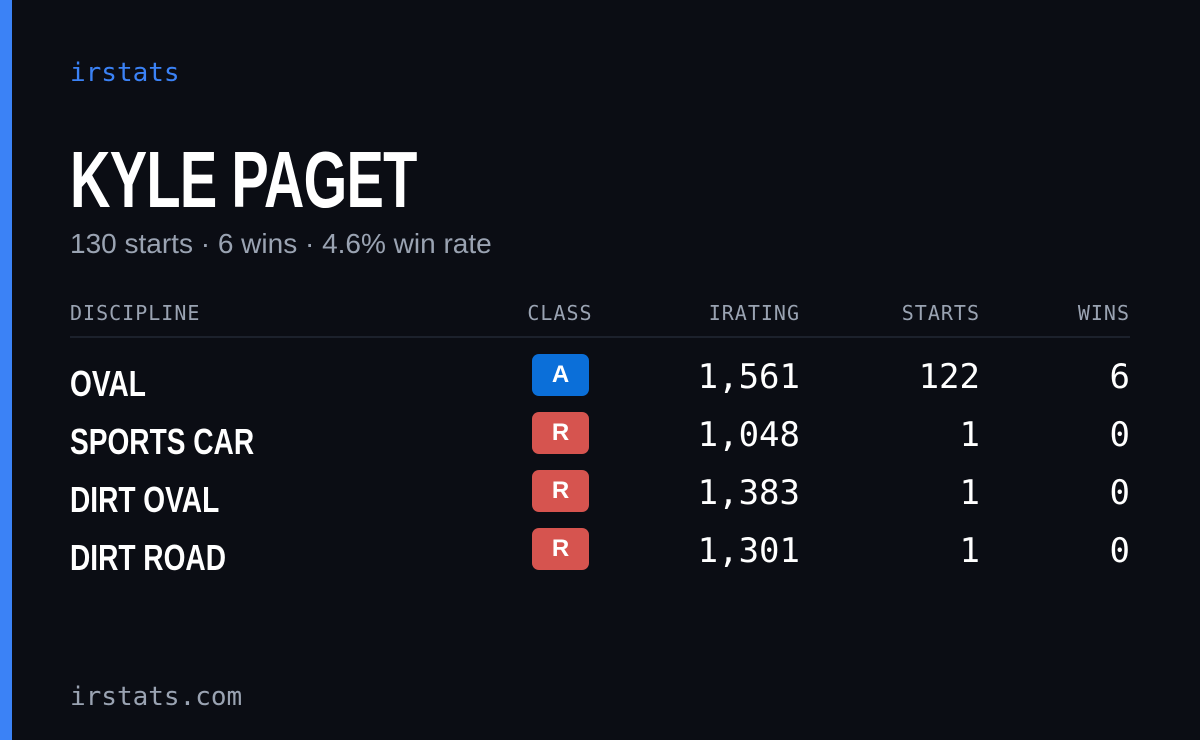  Describe the element at coordinates (560, 313) in the screenshot. I see `column-header: CLASS` at that location.